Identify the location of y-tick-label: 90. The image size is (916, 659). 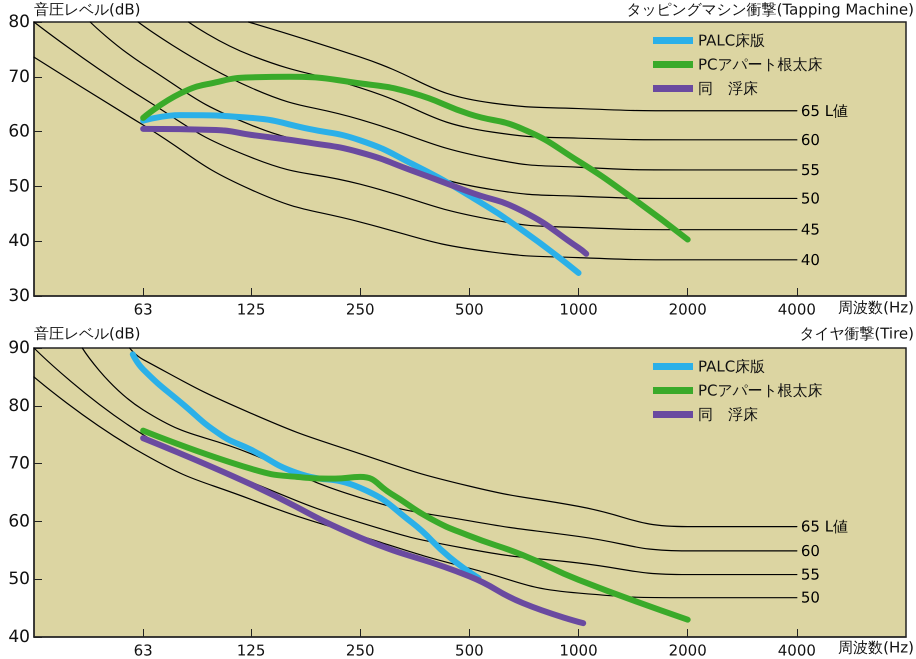
(19, 348).